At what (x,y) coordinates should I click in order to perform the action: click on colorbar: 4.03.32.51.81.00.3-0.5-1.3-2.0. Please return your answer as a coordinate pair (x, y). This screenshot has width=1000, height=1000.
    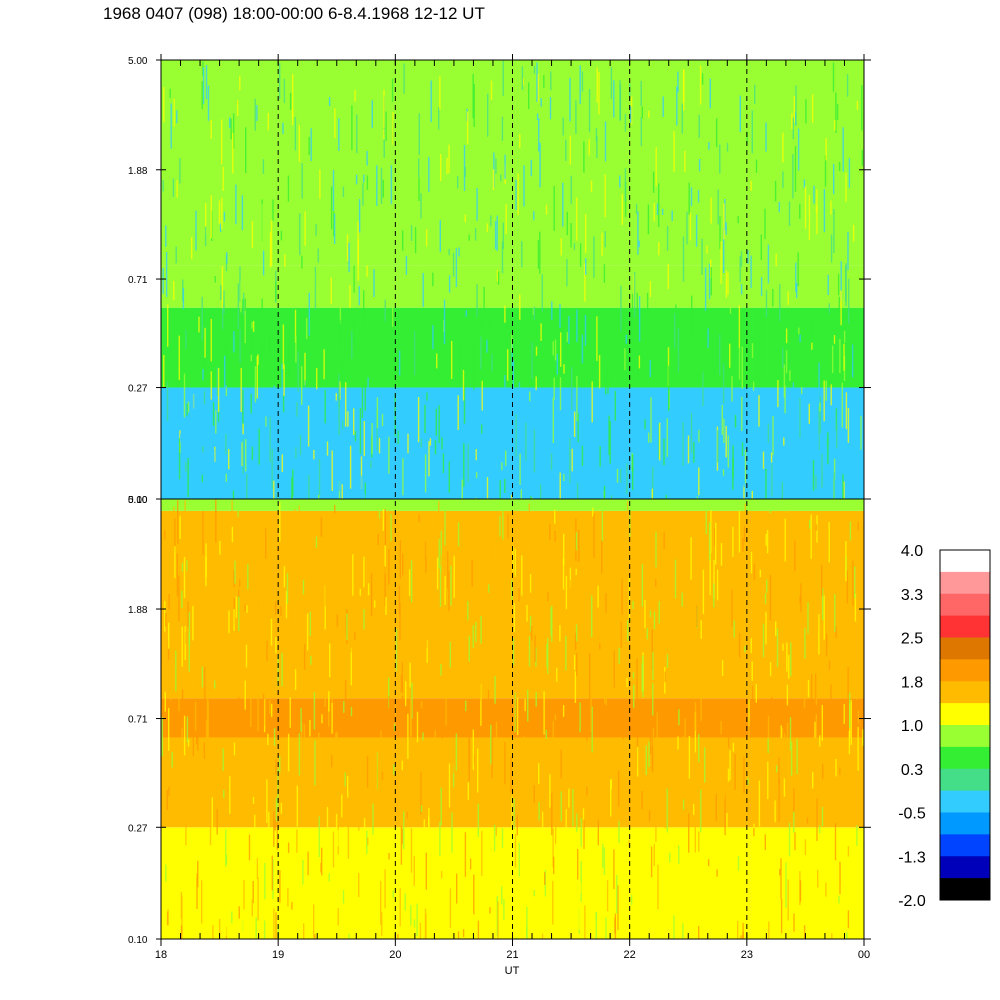
    Looking at the image, I should click on (944, 726).